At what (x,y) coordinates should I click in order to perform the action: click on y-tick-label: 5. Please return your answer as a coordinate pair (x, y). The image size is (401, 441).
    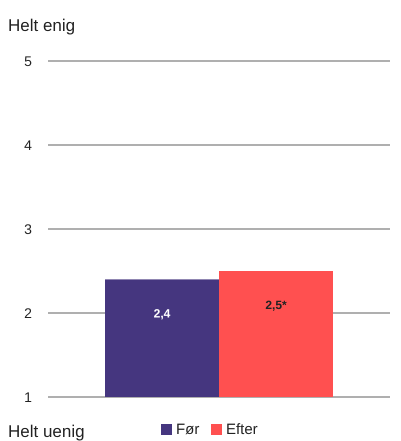
    Looking at the image, I should click on (28, 60).